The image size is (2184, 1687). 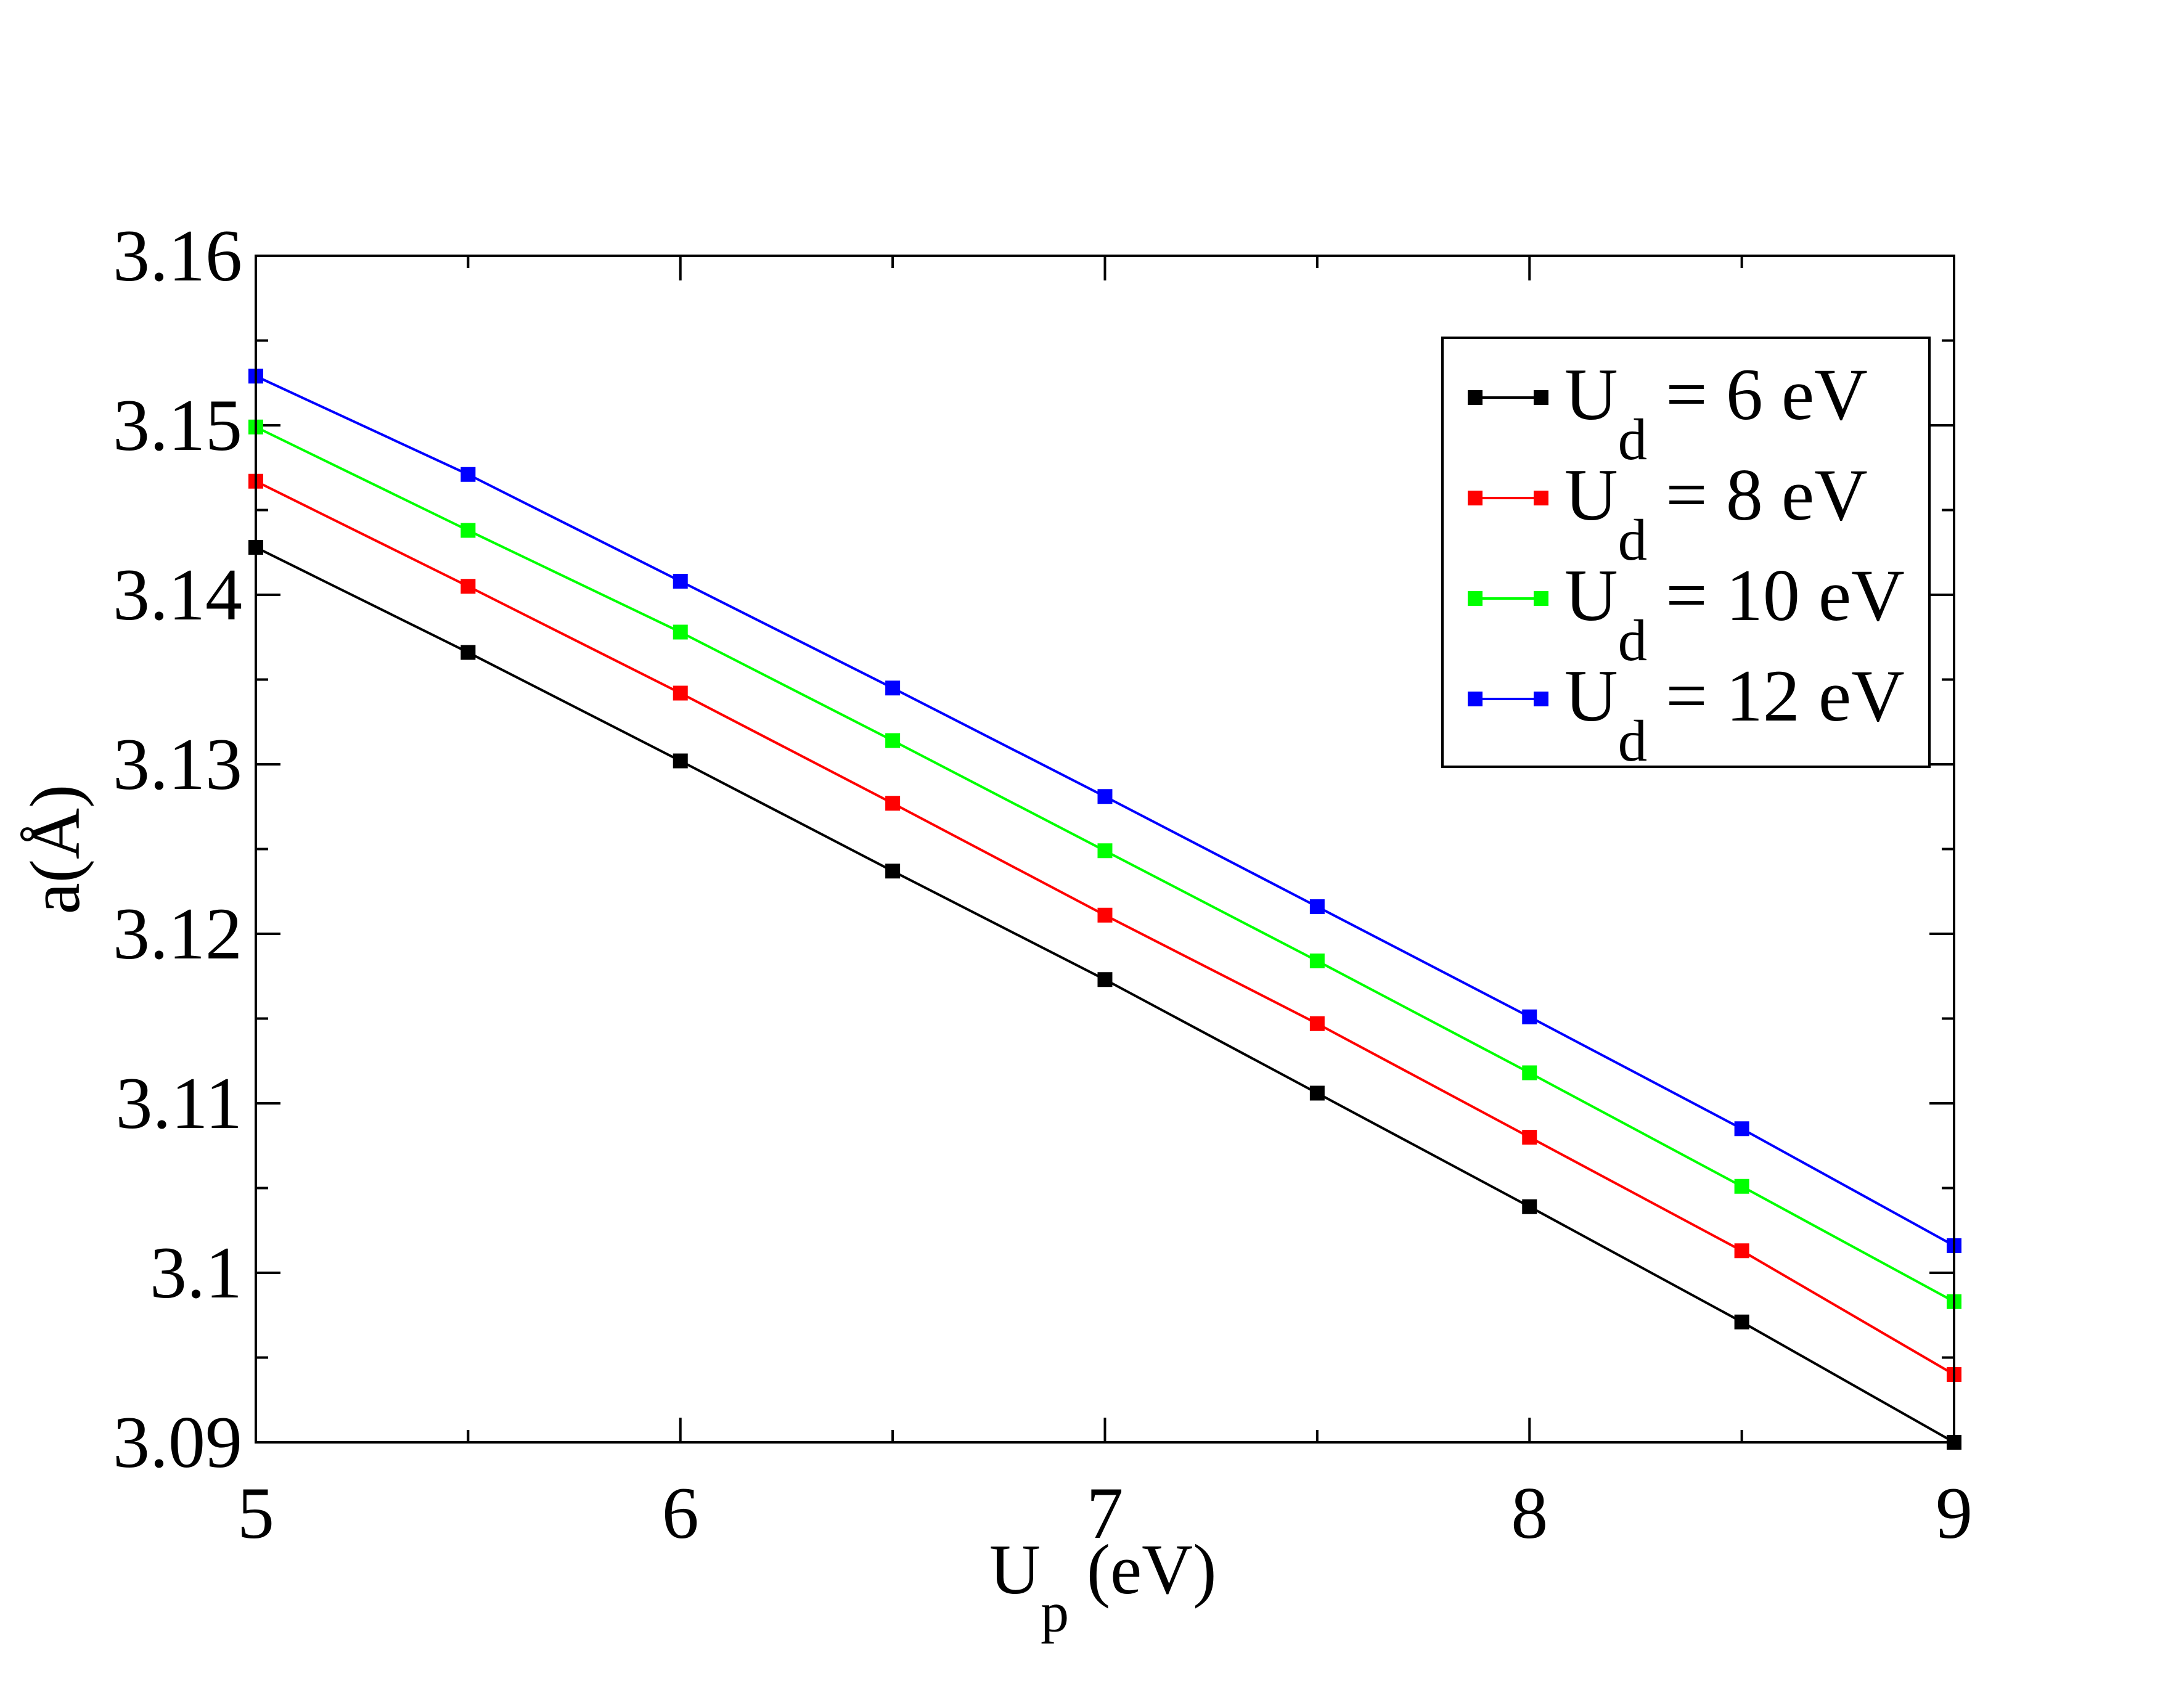 I want to click on legend-label-value: = 12 eV, so click(x=1776, y=696).